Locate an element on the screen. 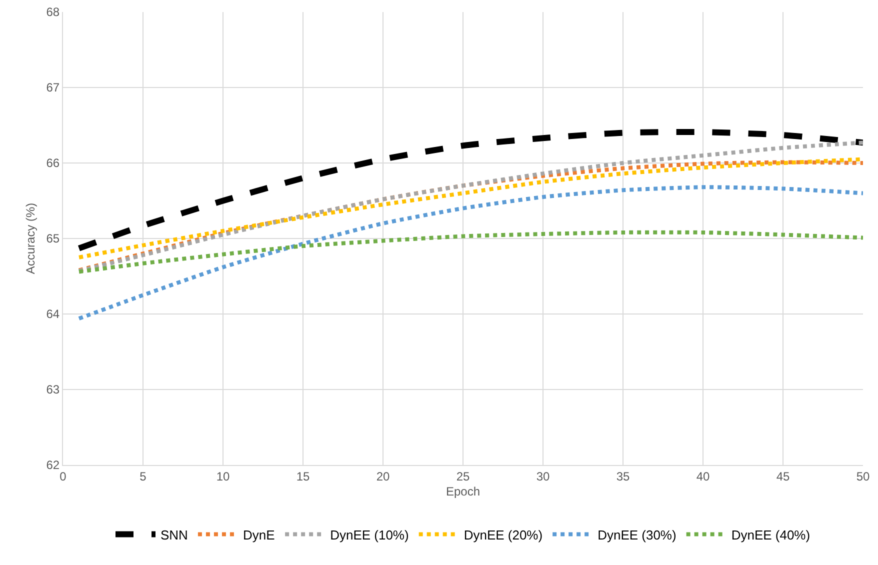 This screenshot has width=878, height=565. legend-label: DynEE (30%) is located at coordinates (637, 534).